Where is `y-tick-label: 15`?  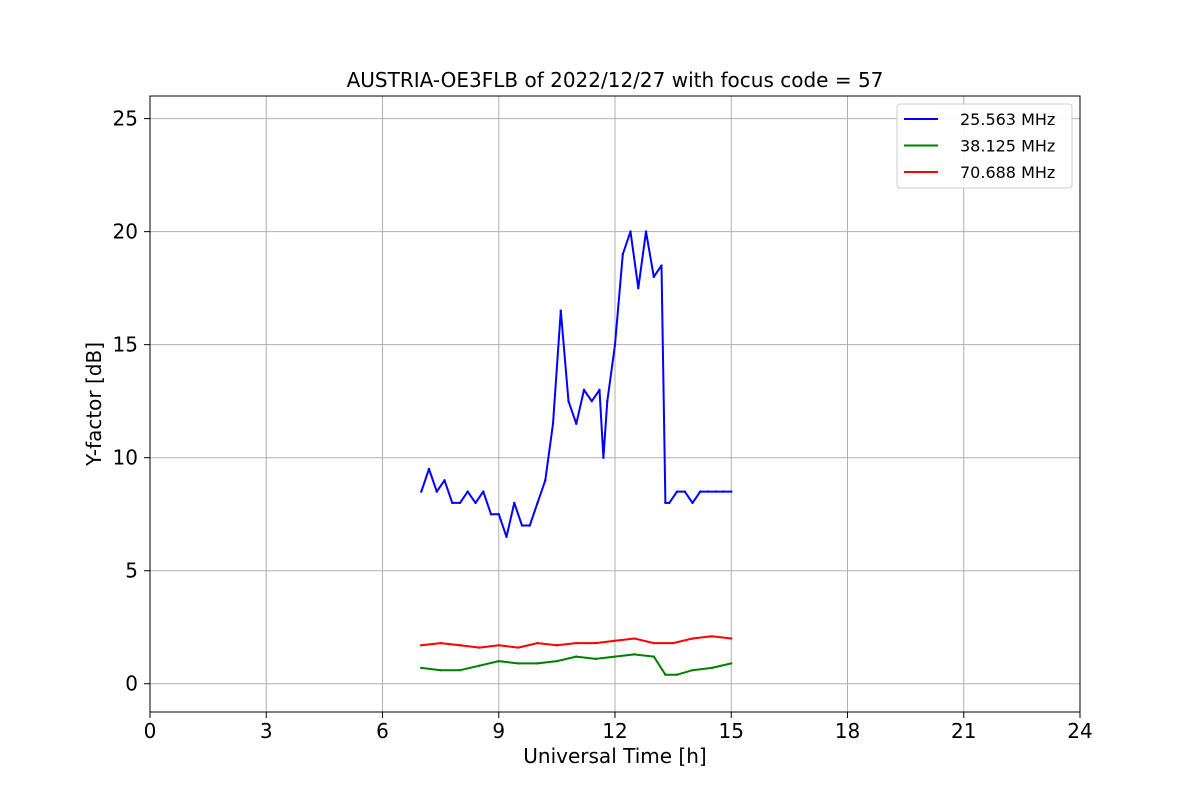
y-tick-label: 15 is located at coordinates (125, 345).